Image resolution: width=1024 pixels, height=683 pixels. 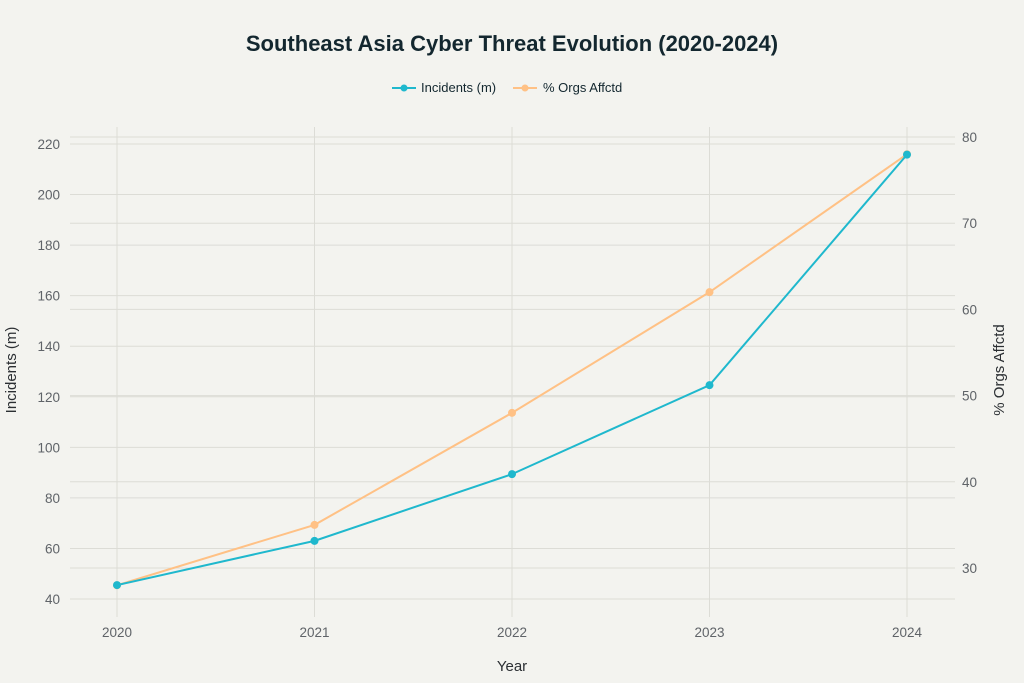 I want to click on x-tick-label: 2022, so click(x=512, y=632).